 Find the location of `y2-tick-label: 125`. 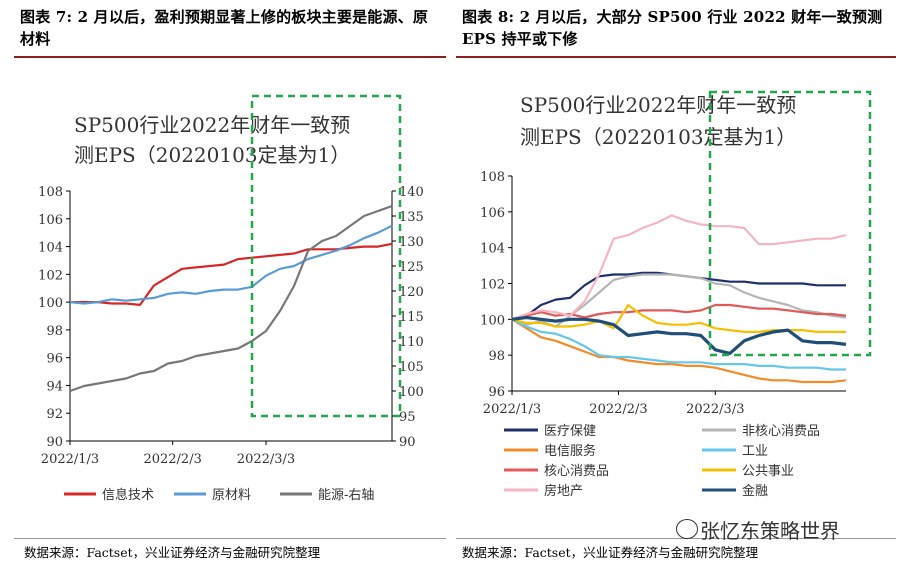

y2-tick-label: 125 is located at coordinates (411, 267).